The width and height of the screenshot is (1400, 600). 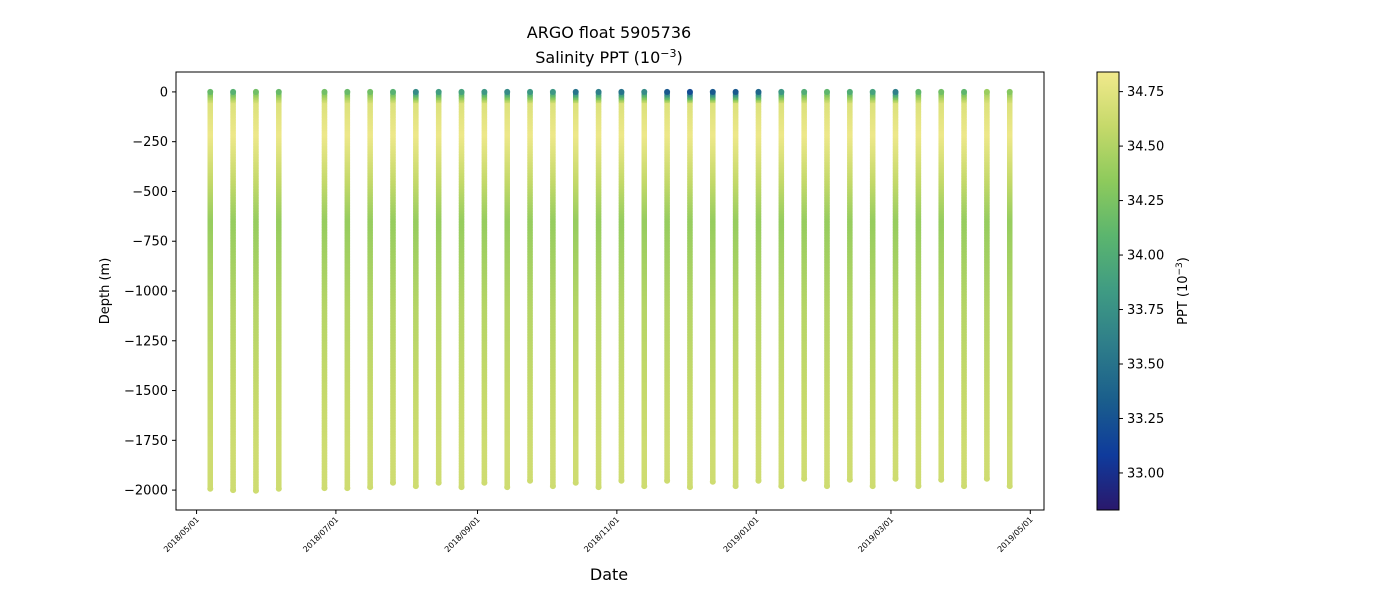 What do you see at coordinates (1108, 291) in the screenshot?
I see `colorbar` at bounding box center [1108, 291].